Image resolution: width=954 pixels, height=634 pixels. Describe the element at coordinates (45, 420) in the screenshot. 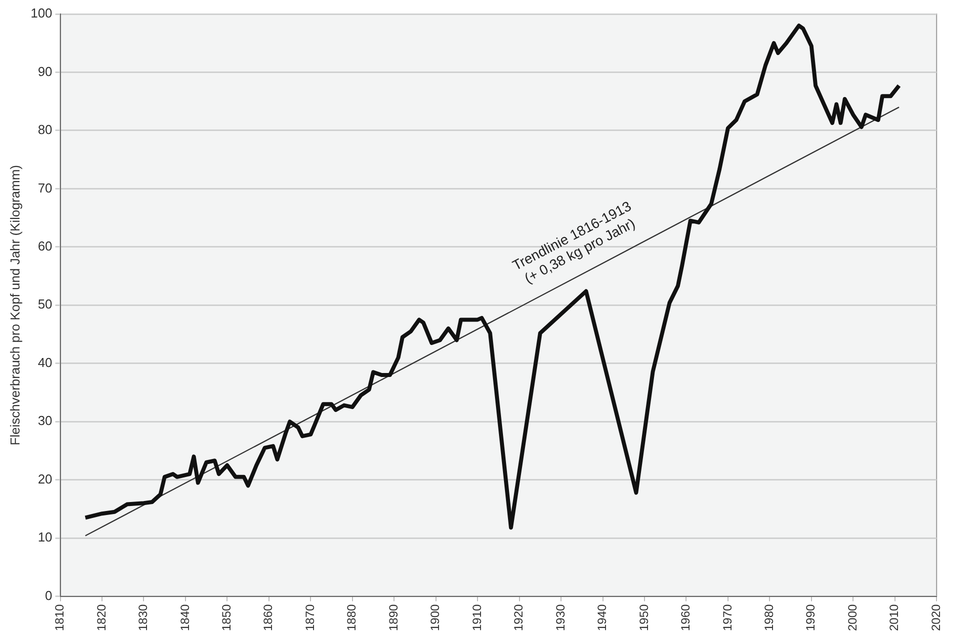

I see `y-tick-label: 30` at that location.